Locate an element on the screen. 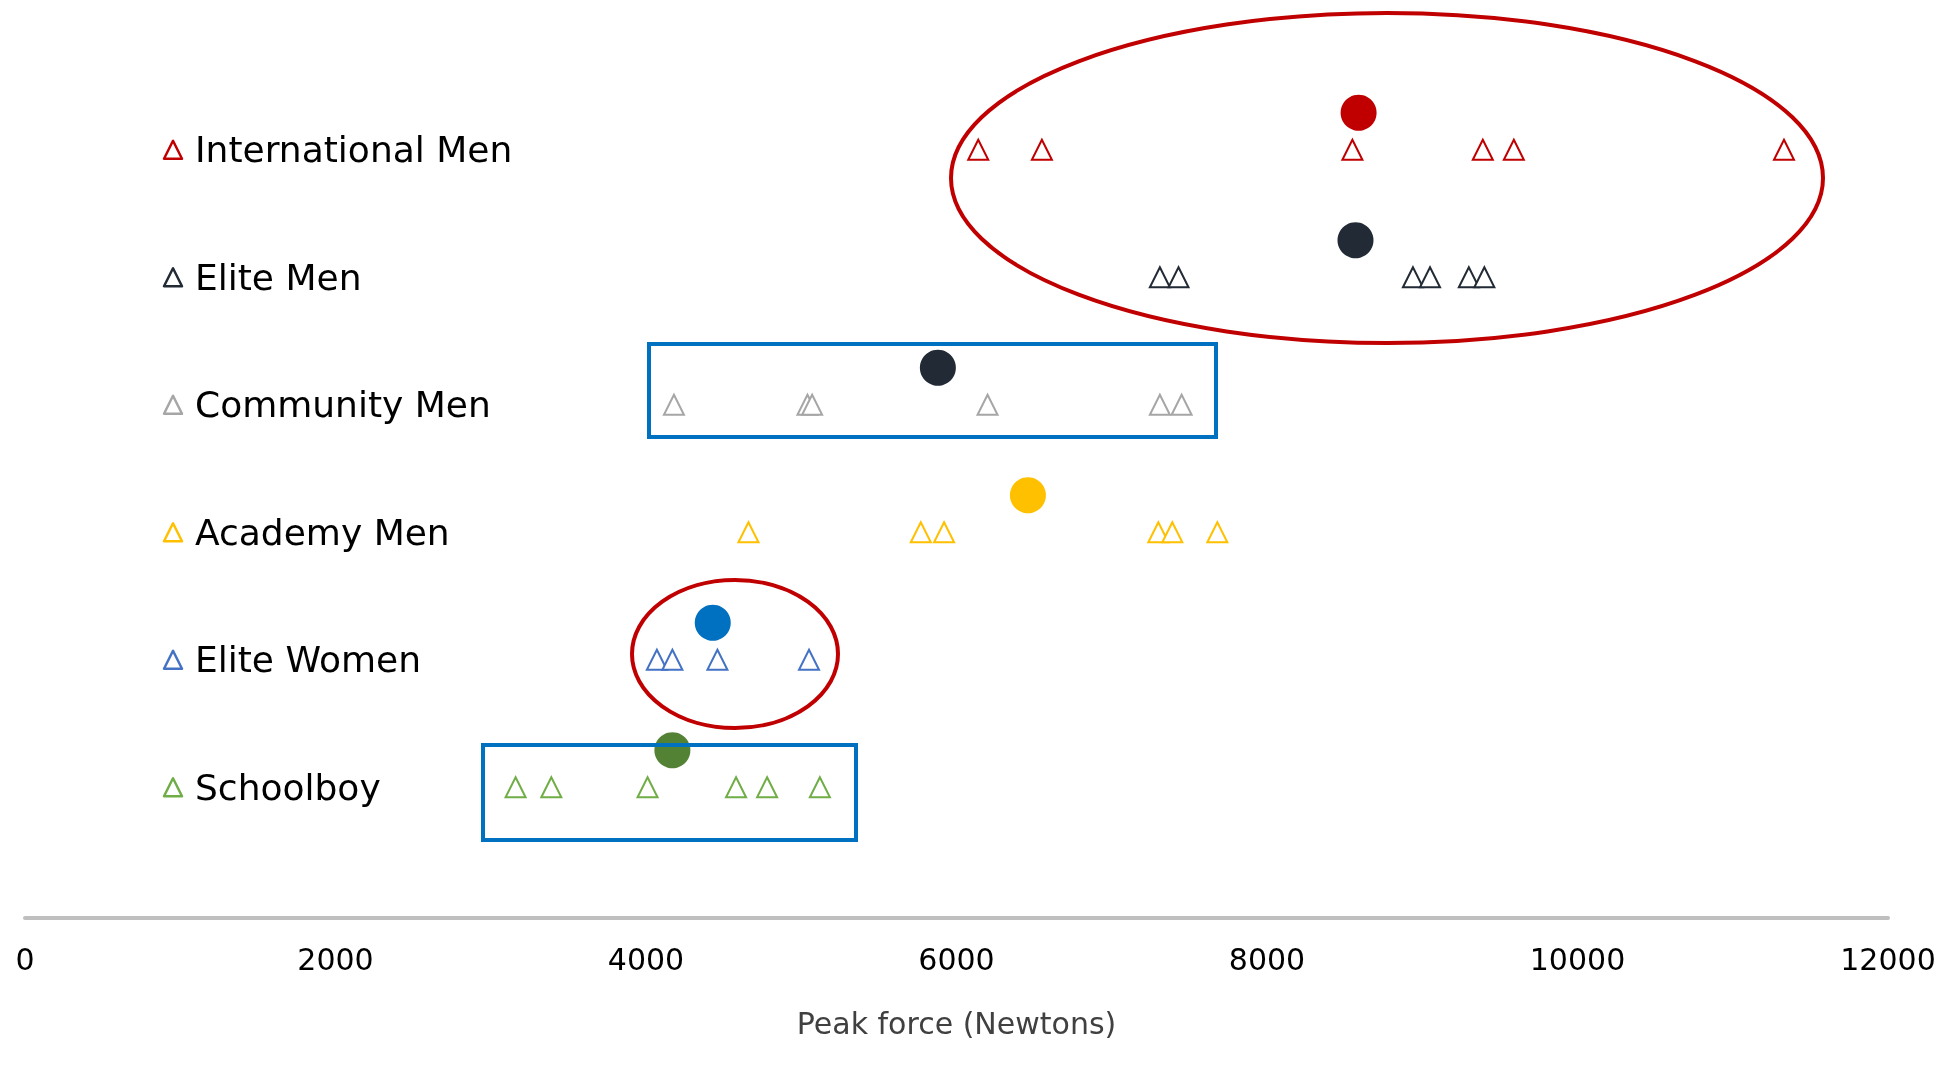 This screenshot has height=1065, width=1954. y-tick-label: Elite Women is located at coordinates (308, 660).